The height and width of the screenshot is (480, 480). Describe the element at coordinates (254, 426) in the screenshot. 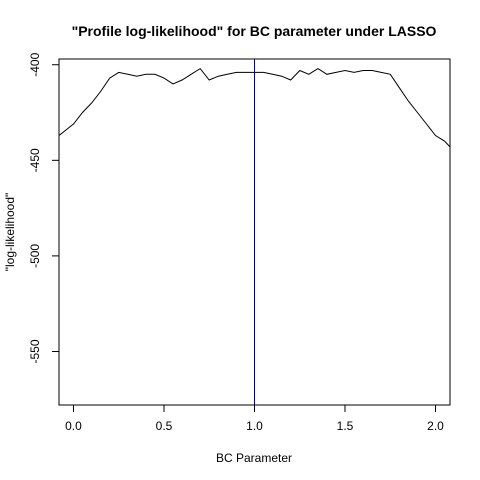

I see `x-tick-label: 1.0` at that location.